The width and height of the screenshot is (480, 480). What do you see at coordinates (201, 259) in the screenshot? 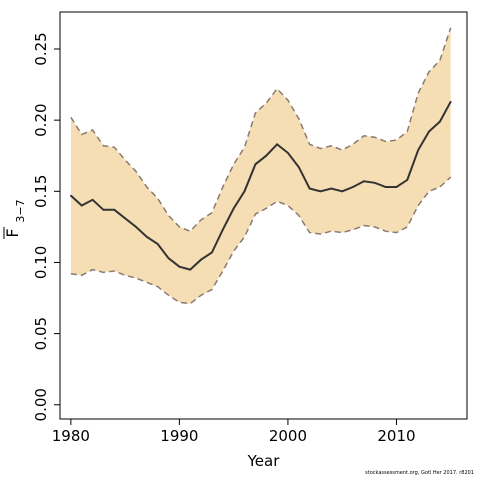
I see `data-point-1992` at bounding box center [201, 259].